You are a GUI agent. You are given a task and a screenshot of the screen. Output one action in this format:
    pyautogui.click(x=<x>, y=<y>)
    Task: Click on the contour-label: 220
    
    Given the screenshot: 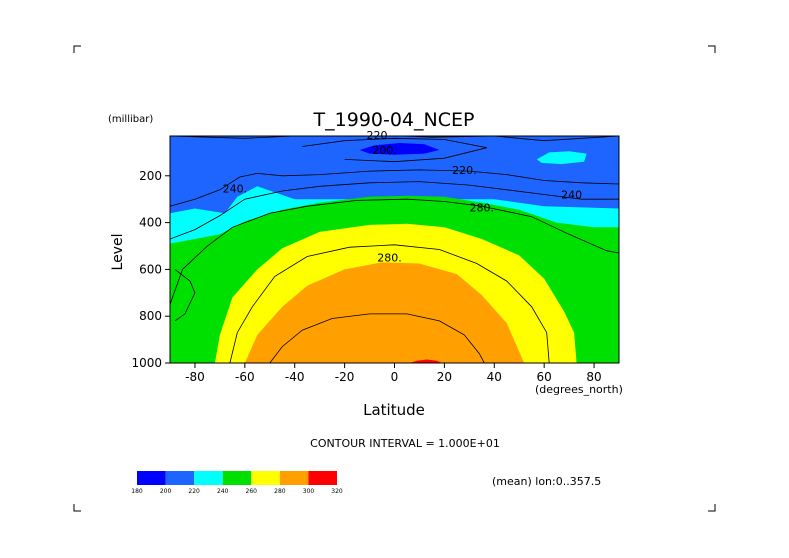 What is the action you would take?
    pyautogui.click(x=377, y=135)
    